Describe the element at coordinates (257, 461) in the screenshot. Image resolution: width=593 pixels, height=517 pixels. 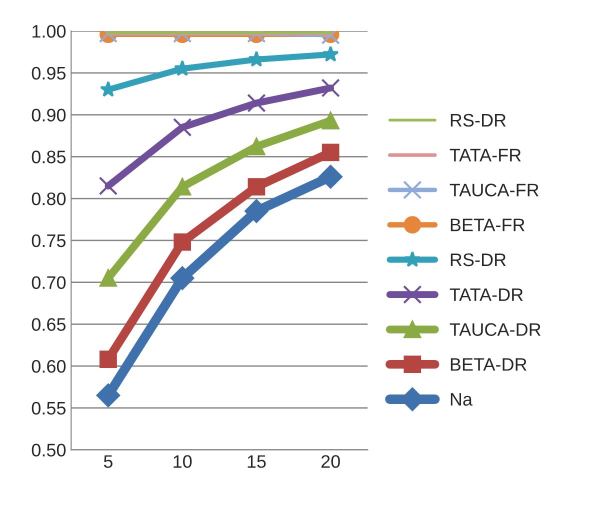
I see `x-tick-label: 15` at that location.